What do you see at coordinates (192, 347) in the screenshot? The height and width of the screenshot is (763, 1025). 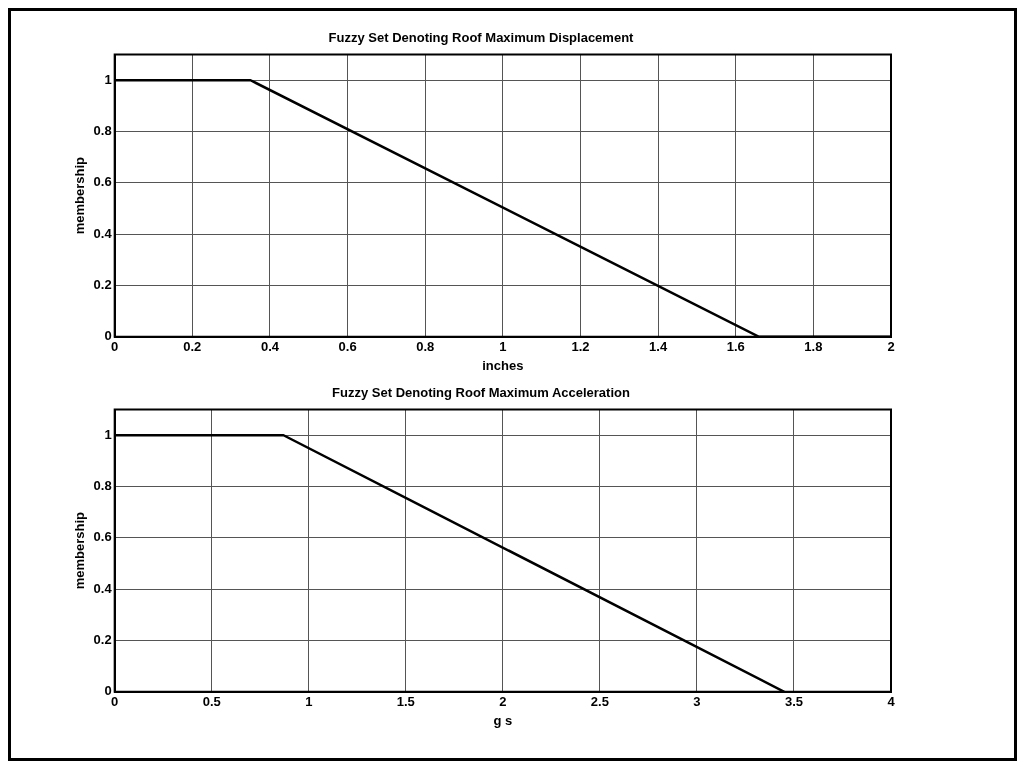 I see `x-tick-label: 0.2` at bounding box center [192, 347].